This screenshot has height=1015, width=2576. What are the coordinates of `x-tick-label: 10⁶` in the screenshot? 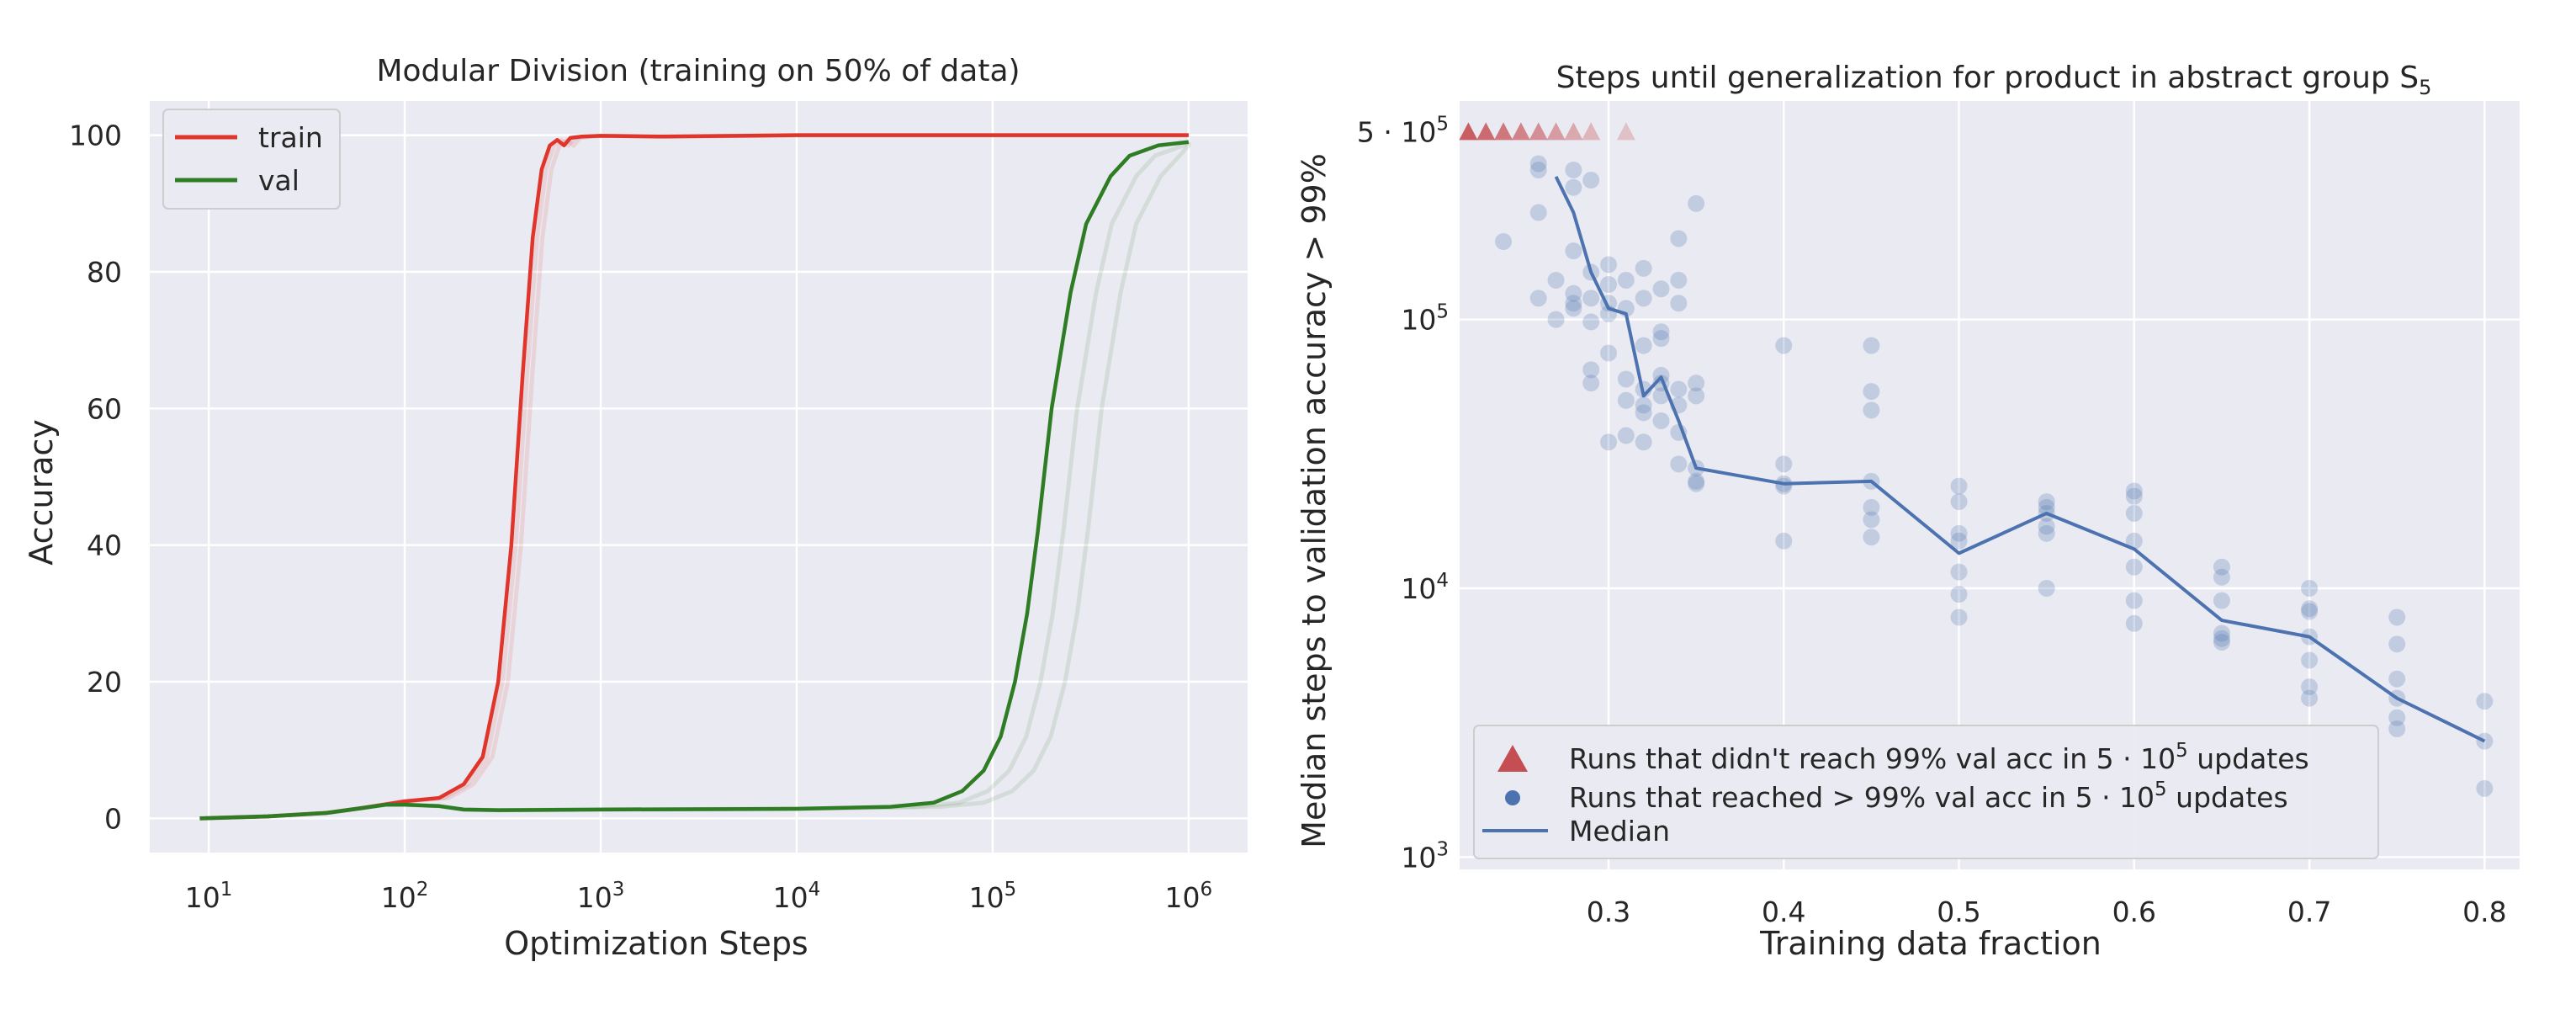 It's located at (1189, 897).